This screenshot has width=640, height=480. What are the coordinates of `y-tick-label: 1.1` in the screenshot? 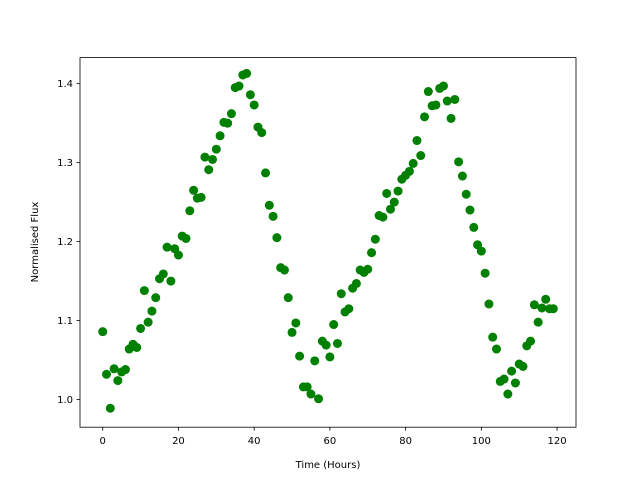 It's located at (65, 321).